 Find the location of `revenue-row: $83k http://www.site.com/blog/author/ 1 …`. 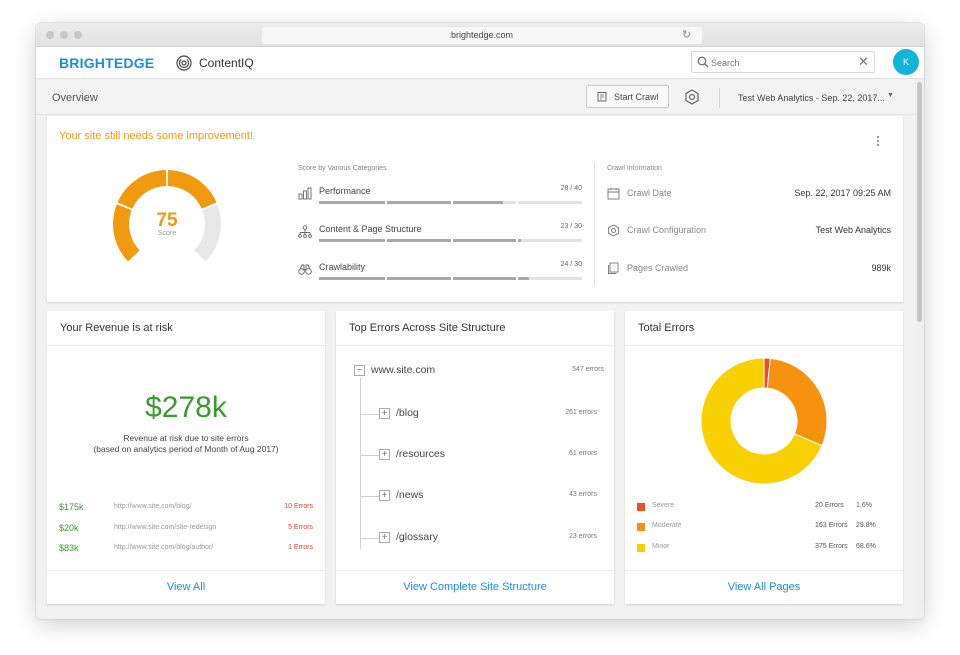

revenue-row: $83k http://www.site.com/blog/author/ 1 … is located at coordinates (186, 549).